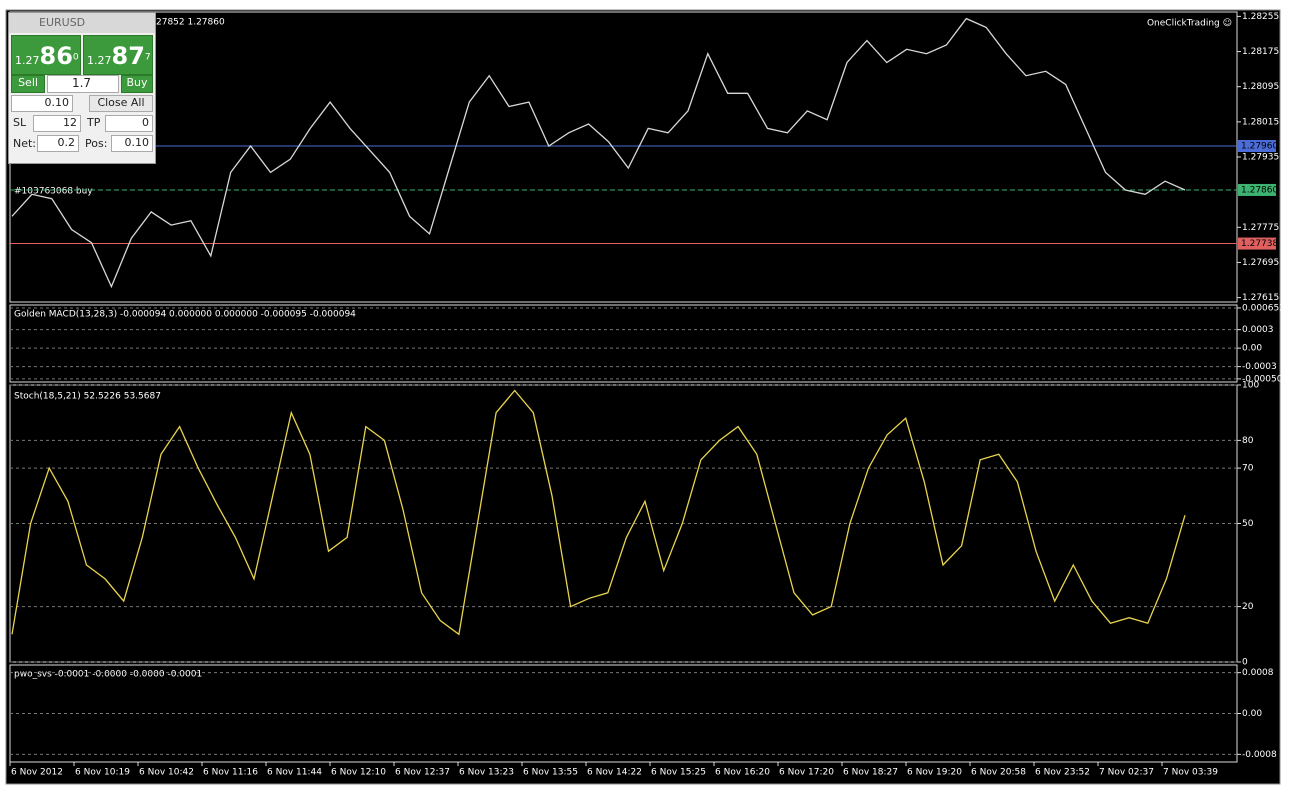  What do you see at coordinates (1062, 773) in the screenshot?
I see `time-label: 6 Nov 23:52` at bounding box center [1062, 773].